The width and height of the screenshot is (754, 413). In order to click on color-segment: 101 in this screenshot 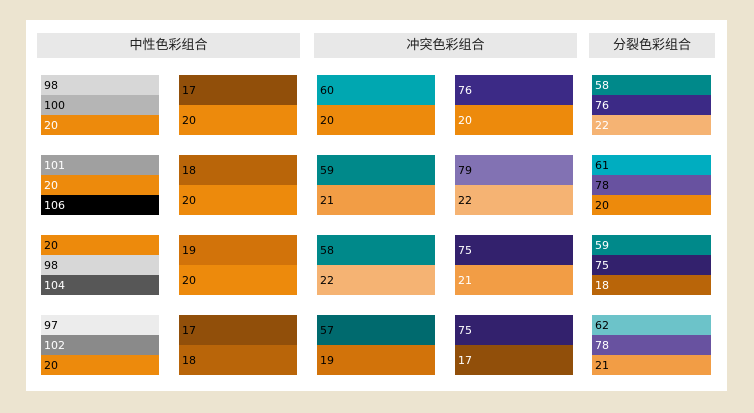, I will do `click(100, 165)`.